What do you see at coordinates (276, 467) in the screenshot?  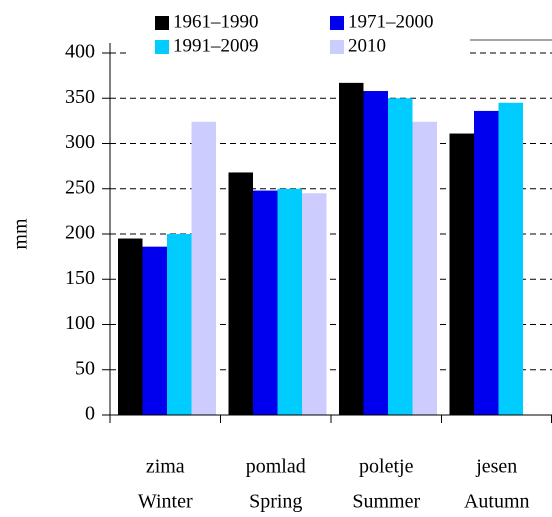 I see `x-tick-label: pomlad` at bounding box center [276, 467].